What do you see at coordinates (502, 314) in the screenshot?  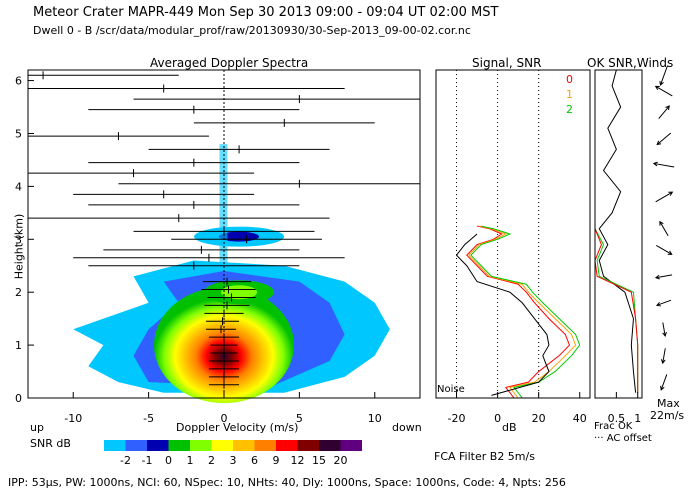 I see `snr-series-signal` at bounding box center [502, 314].